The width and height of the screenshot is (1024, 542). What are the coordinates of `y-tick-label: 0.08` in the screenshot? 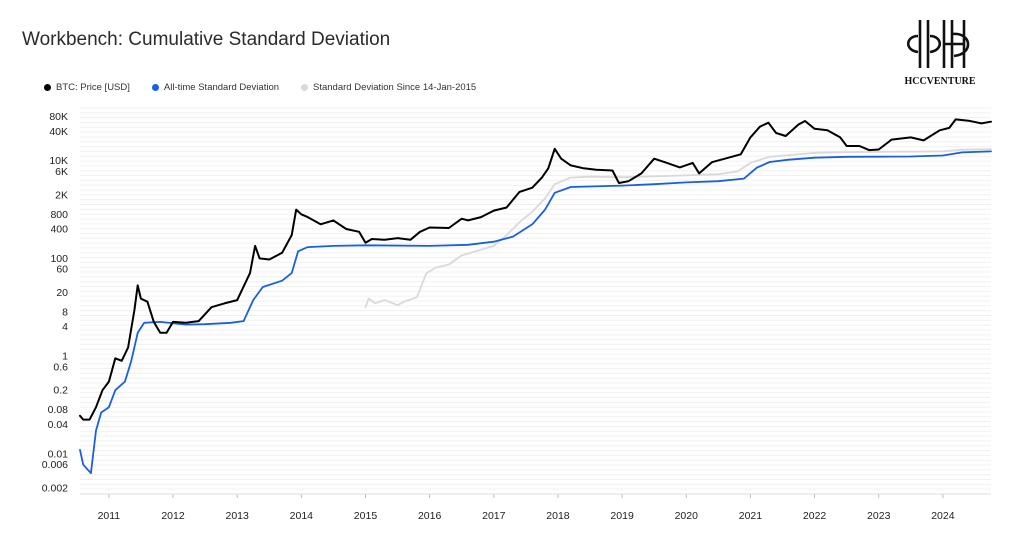 It's located at (58, 410).